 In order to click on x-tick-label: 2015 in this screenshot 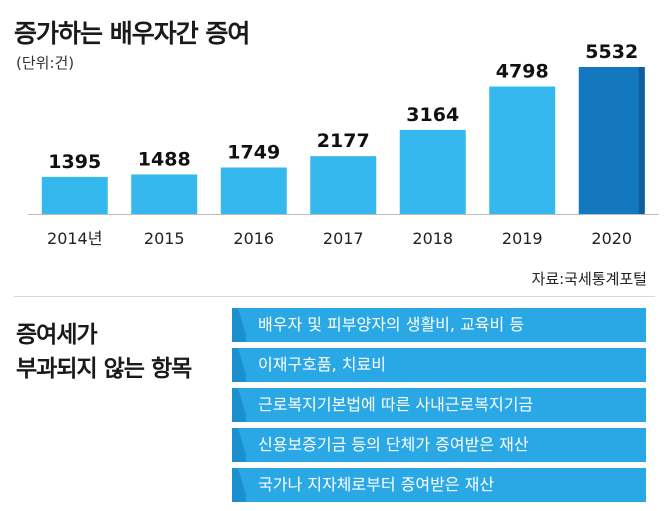, I will do `click(164, 238)`.